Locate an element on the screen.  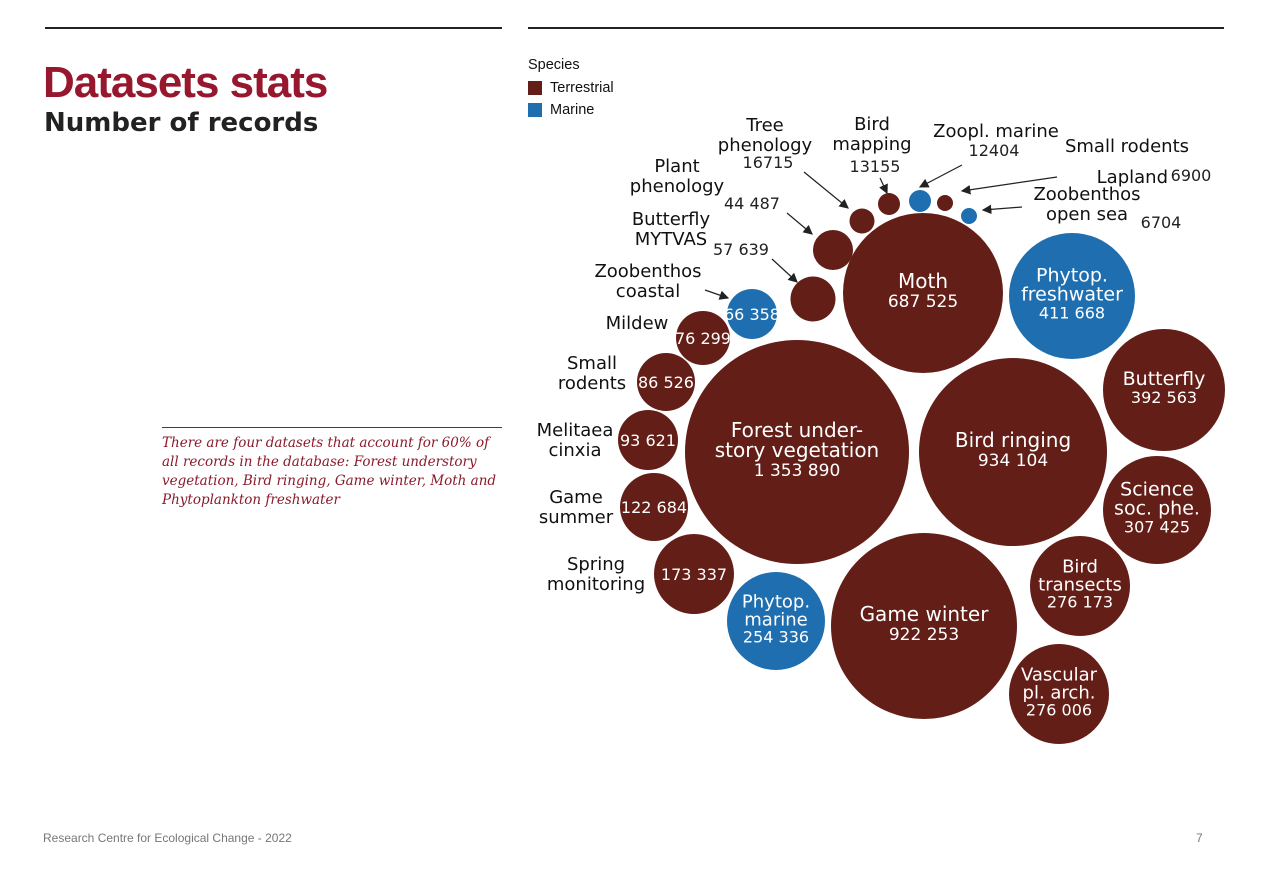
bubble-label-zoobenthos-coastal: Zoobenthos is located at coordinates (647, 271).